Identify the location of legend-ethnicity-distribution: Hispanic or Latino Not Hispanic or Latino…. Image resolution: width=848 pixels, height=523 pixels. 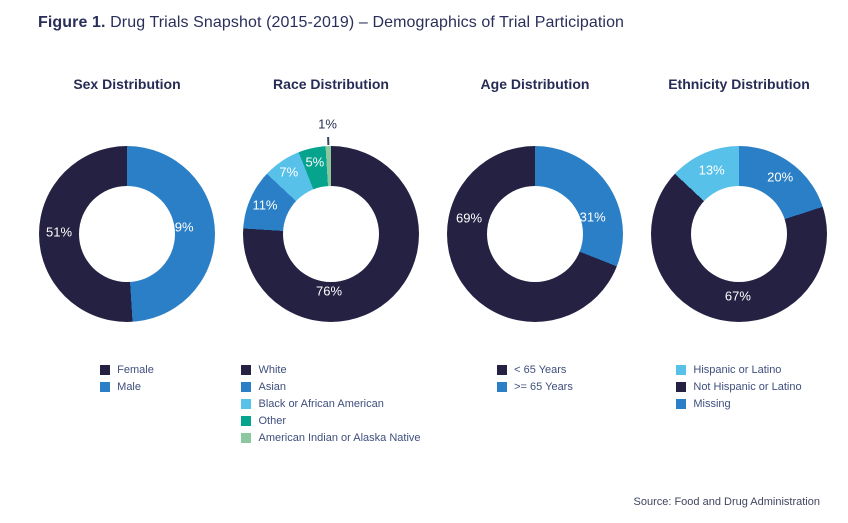
(739, 386).